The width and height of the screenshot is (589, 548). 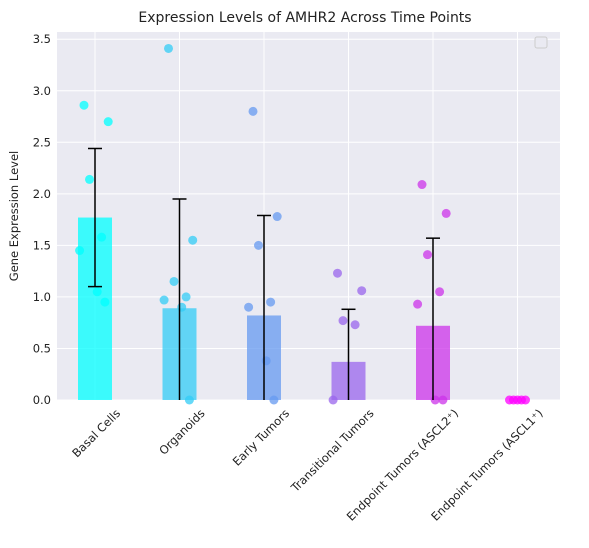 What do you see at coordinates (331, 450) in the screenshot?
I see `x-tick-label: Transitional Tumors` at bounding box center [331, 450].